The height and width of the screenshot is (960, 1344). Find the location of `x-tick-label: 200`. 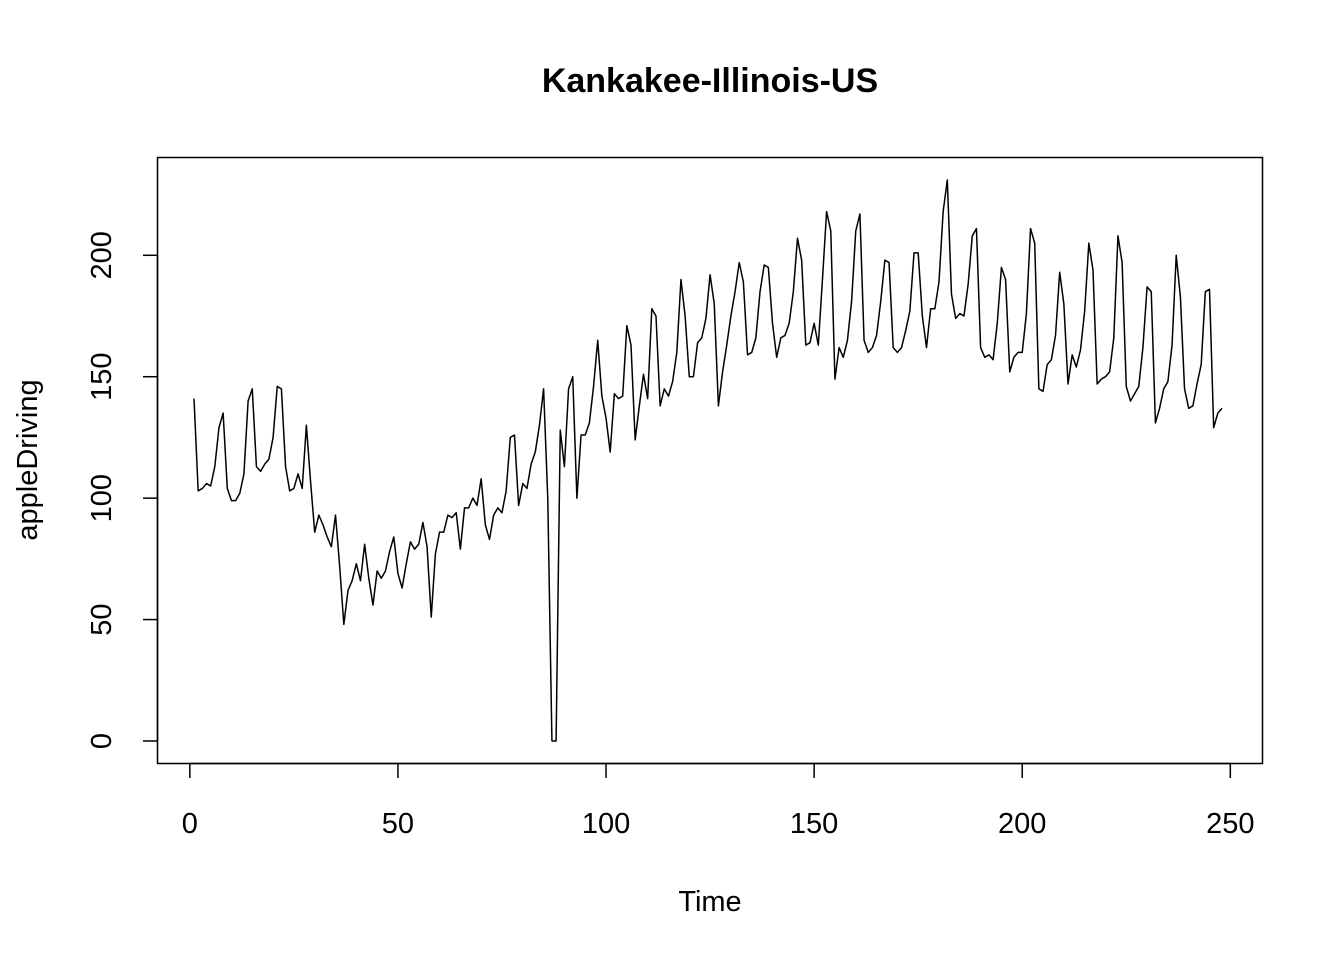

x-tick-label: 200 is located at coordinates (1022, 824).